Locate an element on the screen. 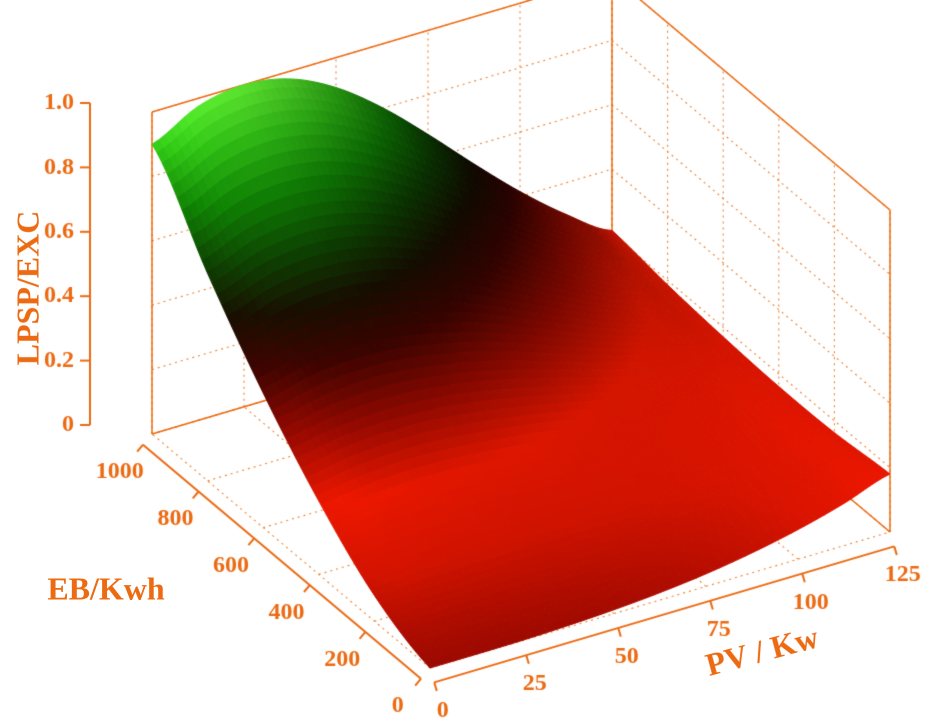 The width and height of the screenshot is (946, 724). z-axis-title: LPSP/EXC is located at coordinates (27, 288).